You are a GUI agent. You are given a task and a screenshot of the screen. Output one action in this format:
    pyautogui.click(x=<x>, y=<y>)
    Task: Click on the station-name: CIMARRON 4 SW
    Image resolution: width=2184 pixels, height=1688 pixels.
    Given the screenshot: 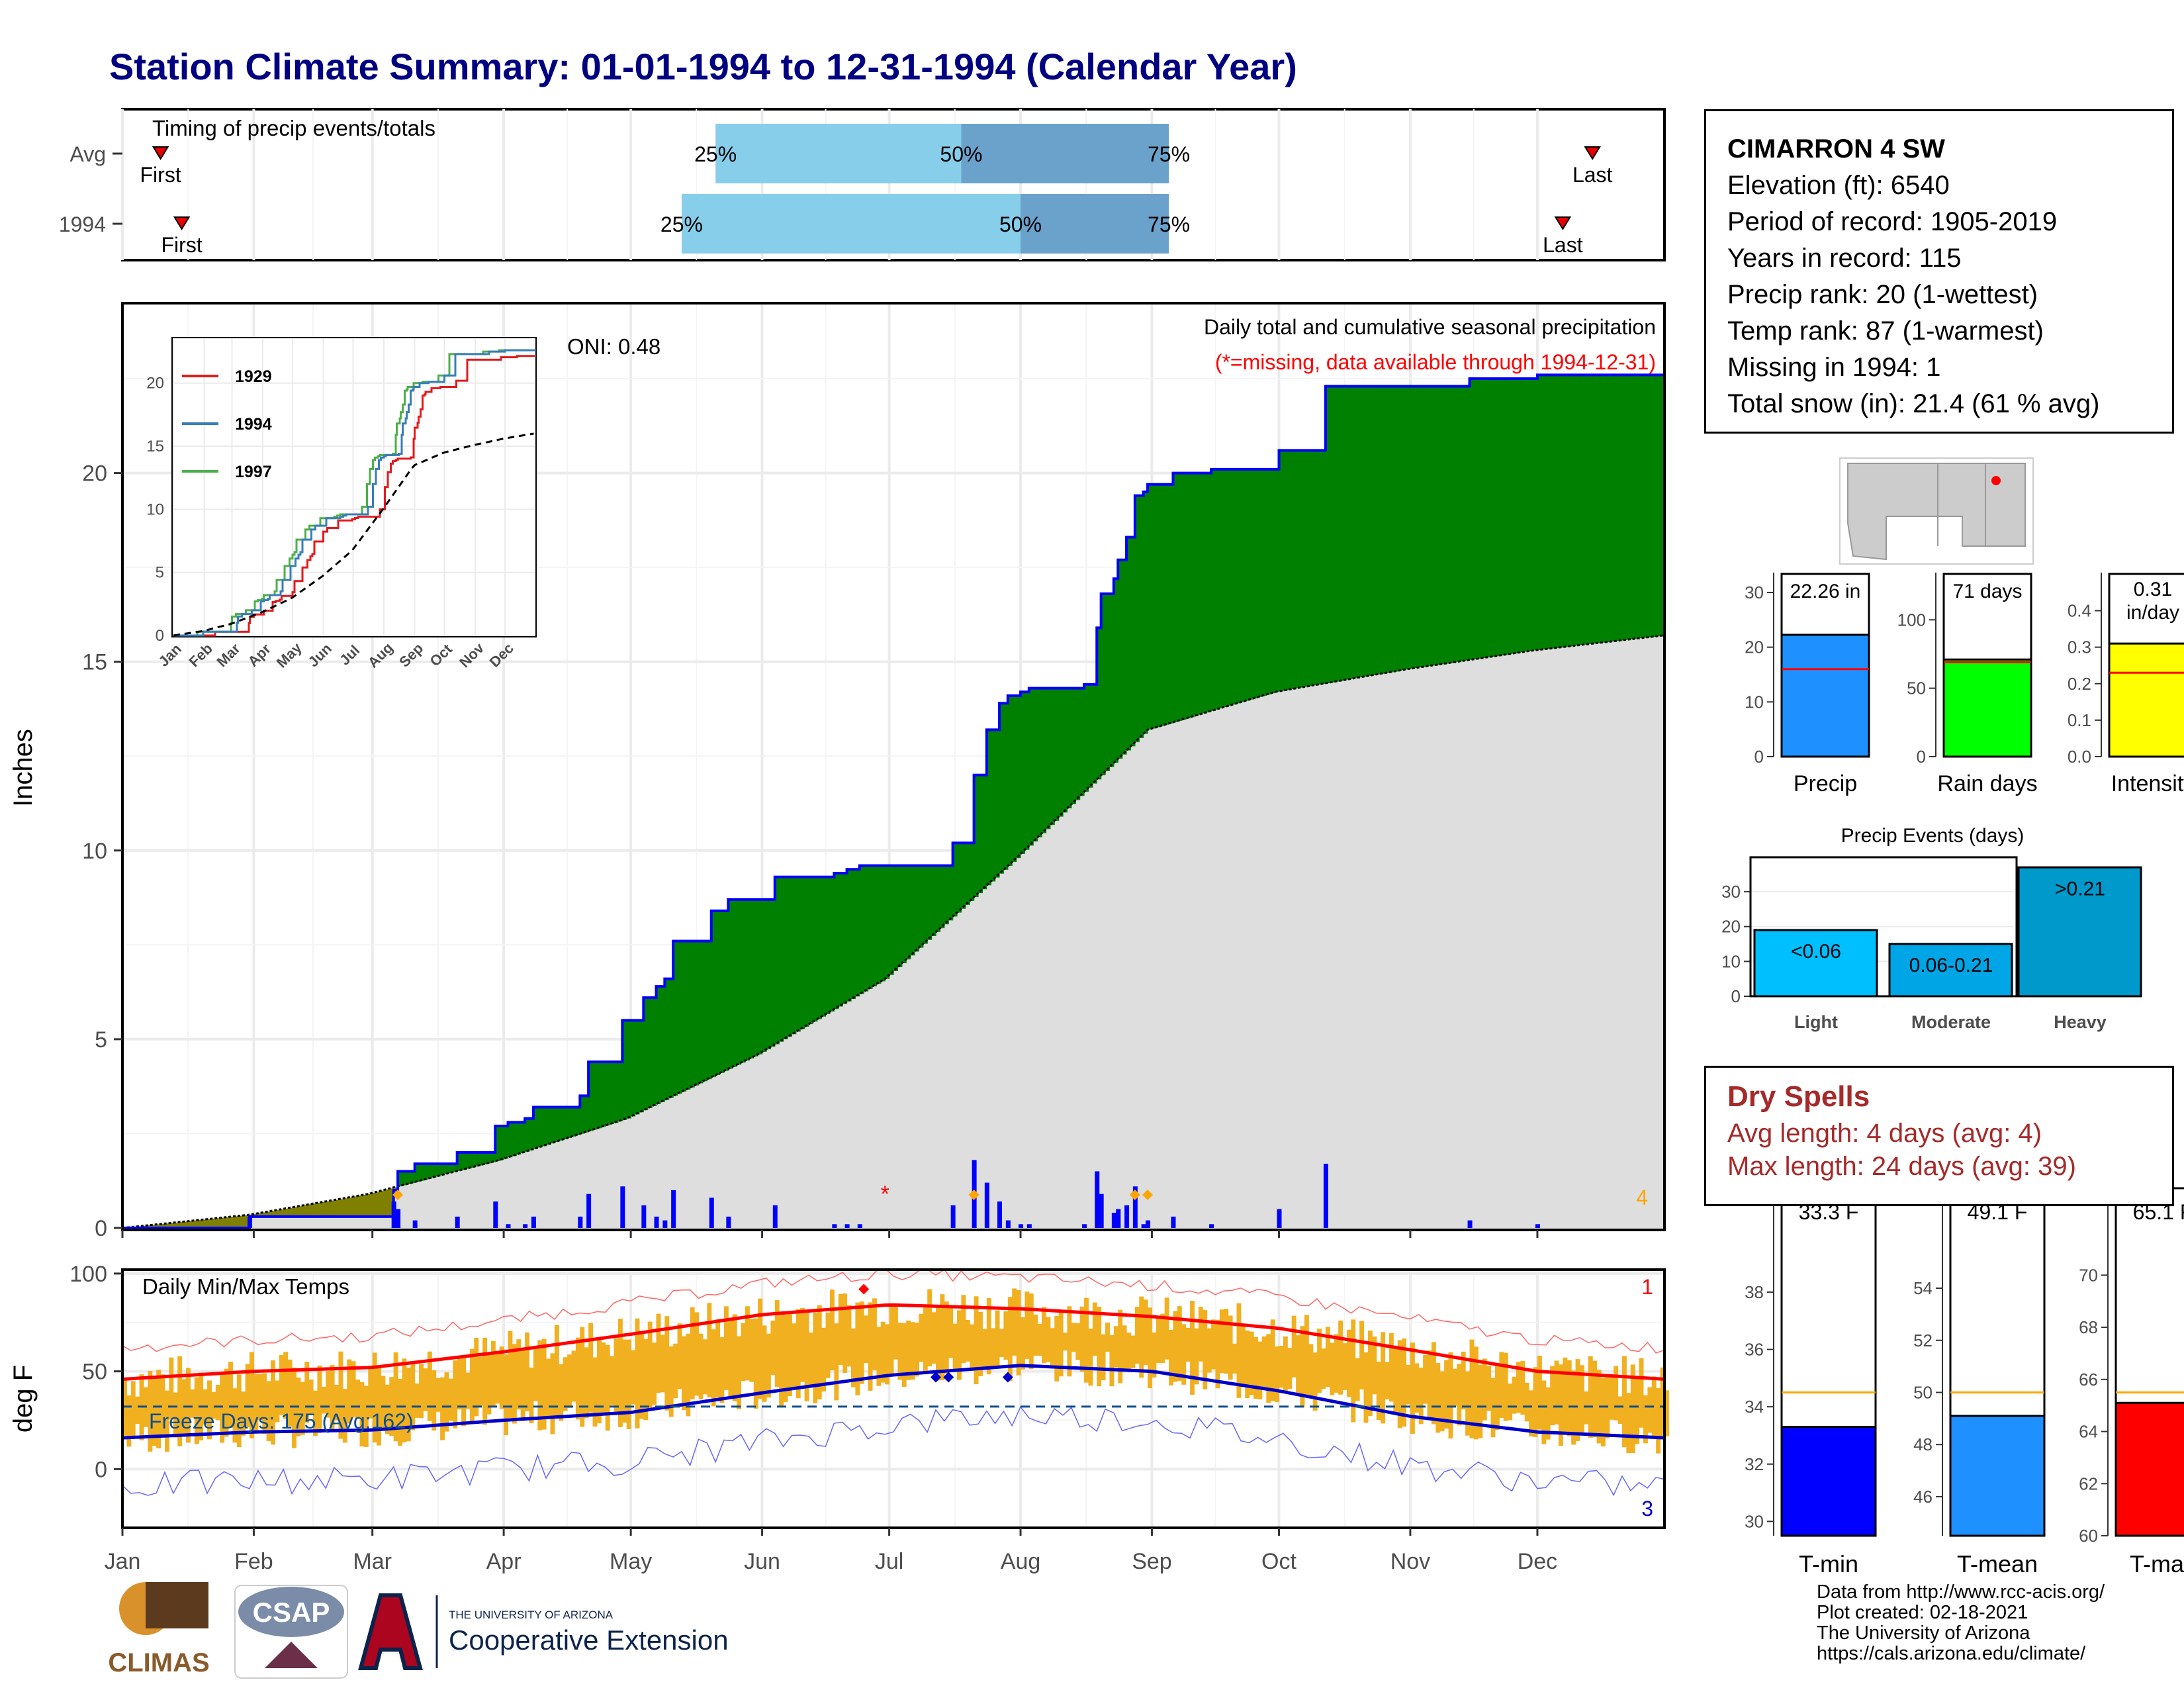 What is the action you would take?
    pyautogui.click(x=1836, y=149)
    